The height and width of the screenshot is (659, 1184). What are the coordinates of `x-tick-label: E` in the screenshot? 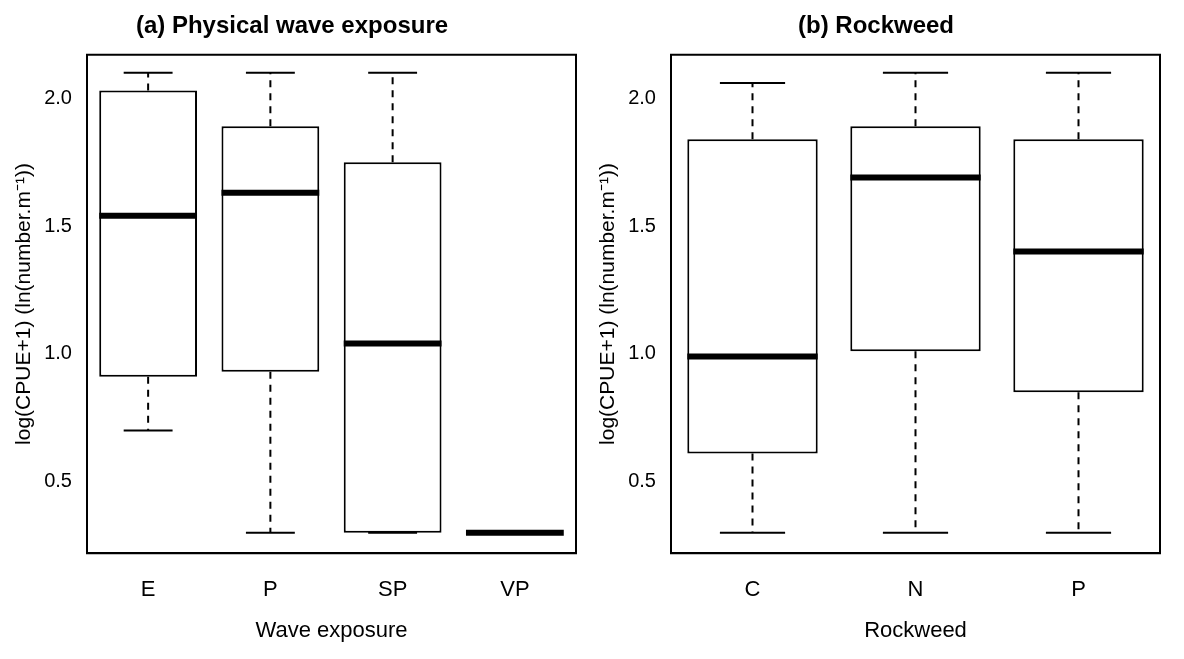 It's located at (148, 589).